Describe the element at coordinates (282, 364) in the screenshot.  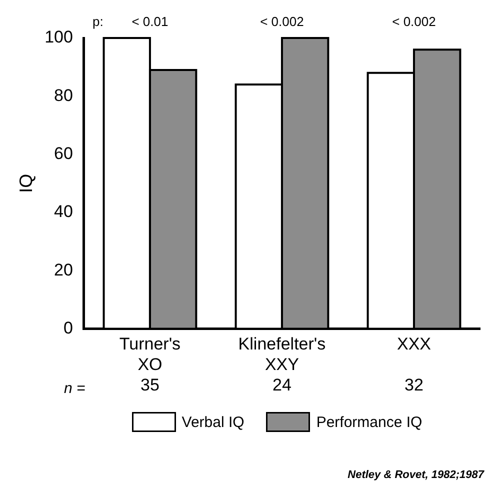
I see `x-tick-label: Klinefelter's XXY 24` at that location.